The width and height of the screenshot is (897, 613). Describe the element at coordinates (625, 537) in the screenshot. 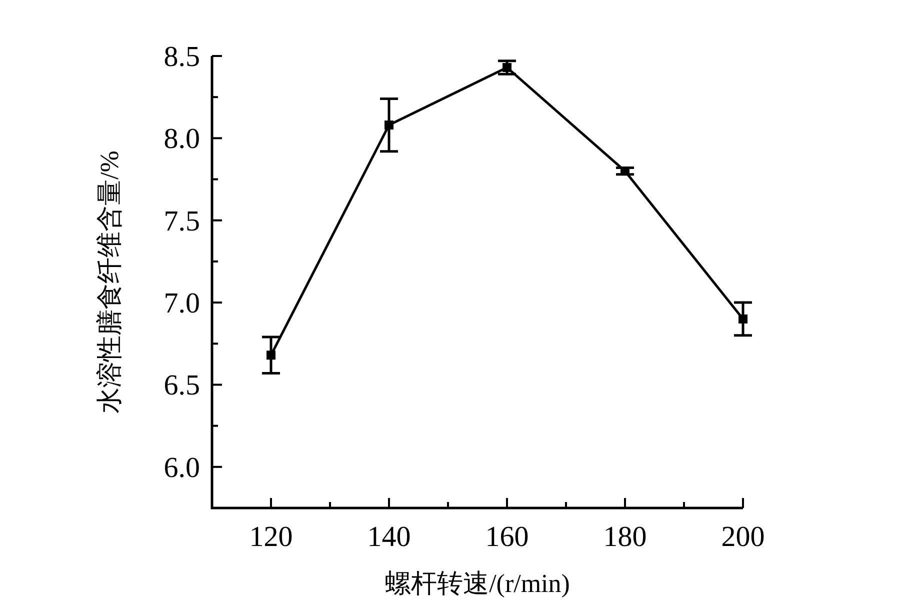

I see `x-tick-label: 180` at that location.